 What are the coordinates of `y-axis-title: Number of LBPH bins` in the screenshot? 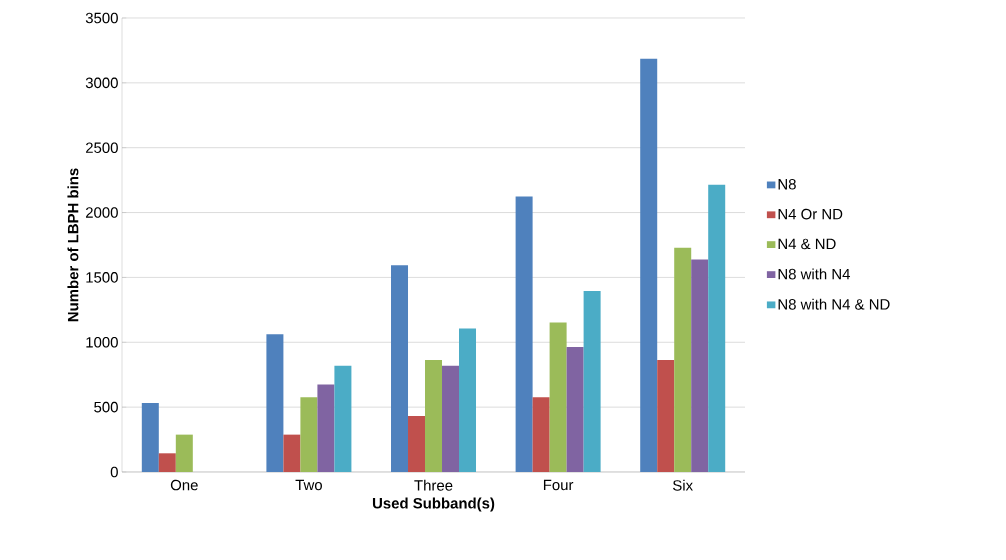 It's located at (73, 245).